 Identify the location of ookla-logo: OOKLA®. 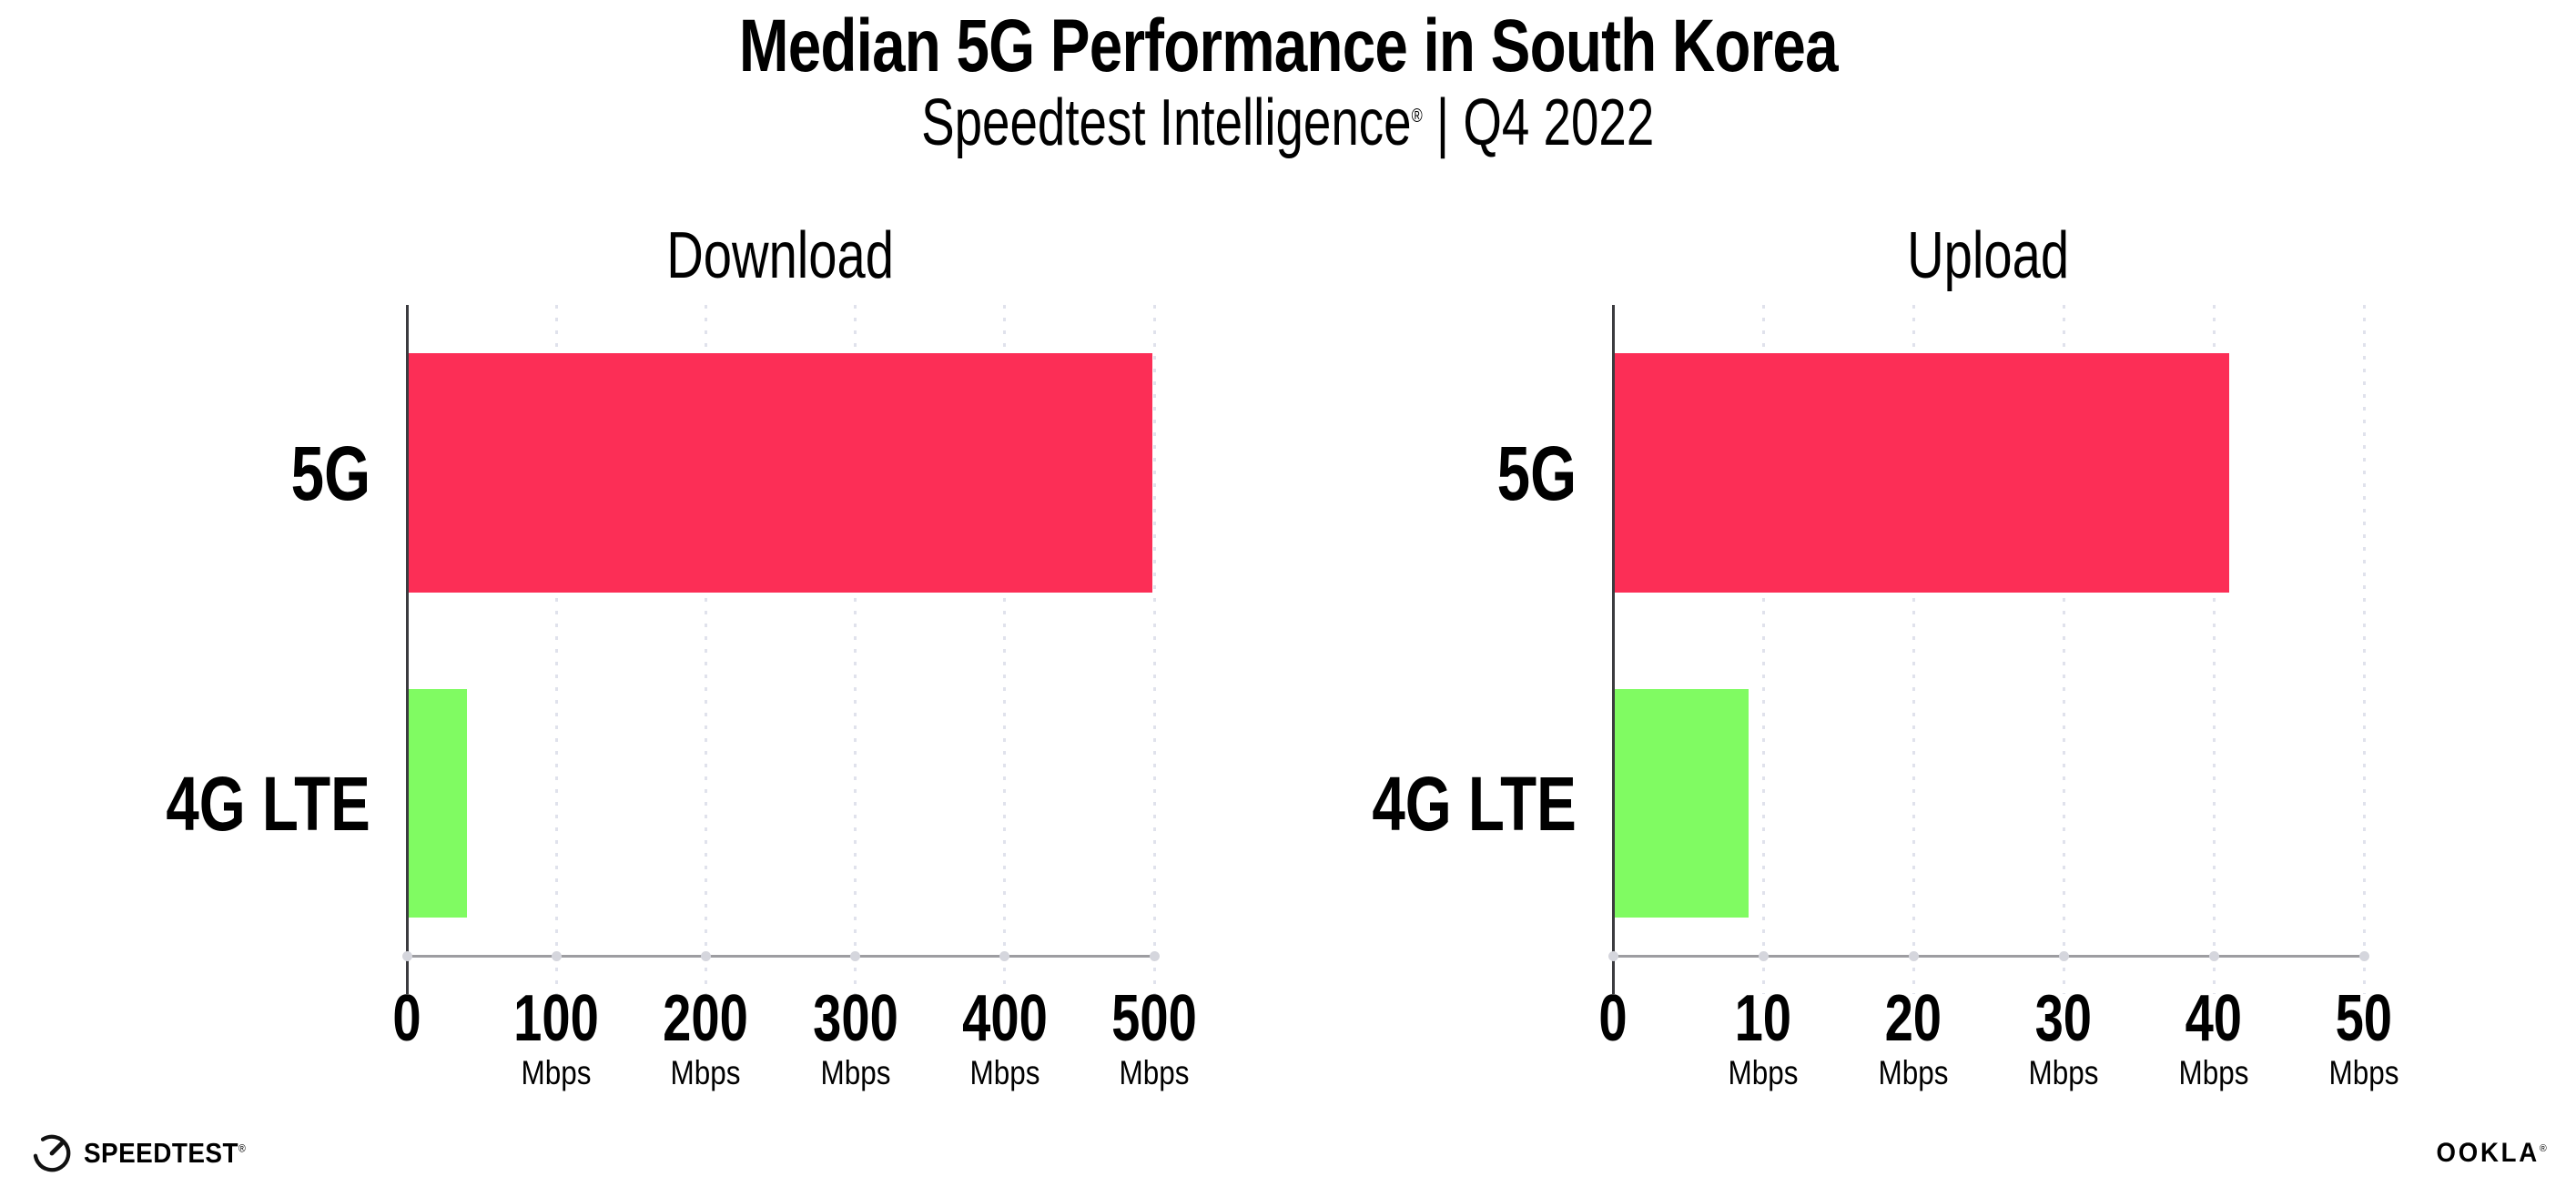
(2487, 1153).